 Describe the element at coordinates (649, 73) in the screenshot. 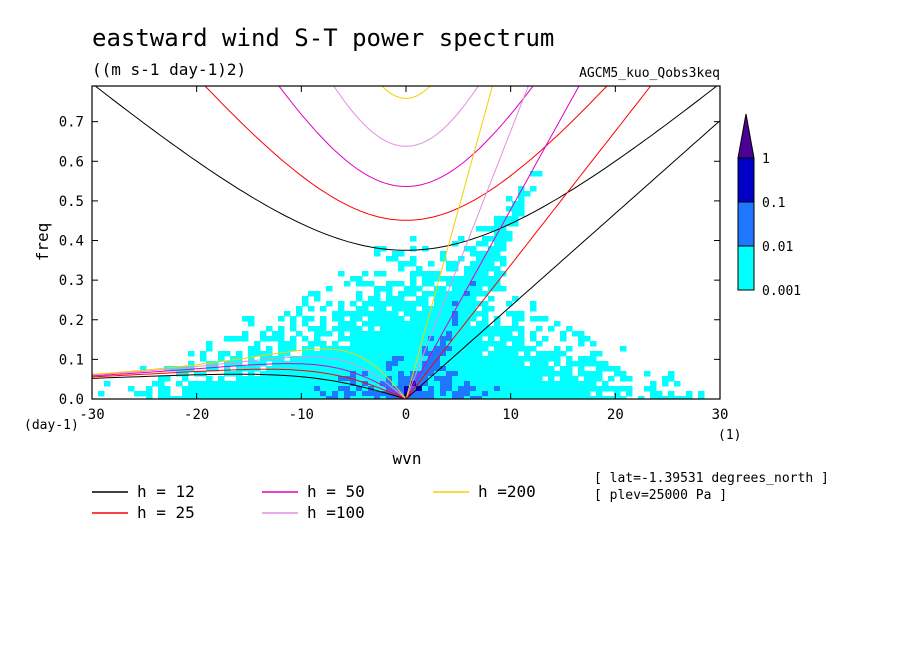

I see `model-name: AGCM5_kuo_Qobs3keq` at that location.